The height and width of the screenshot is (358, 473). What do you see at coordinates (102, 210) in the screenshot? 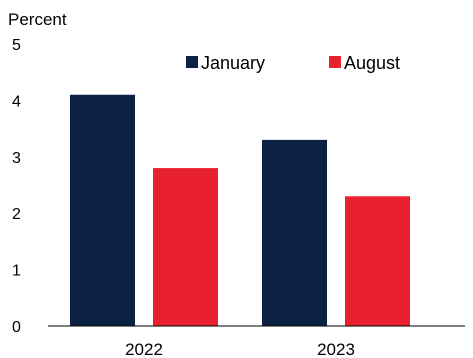
I see `bar-january-2022` at bounding box center [102, 210].